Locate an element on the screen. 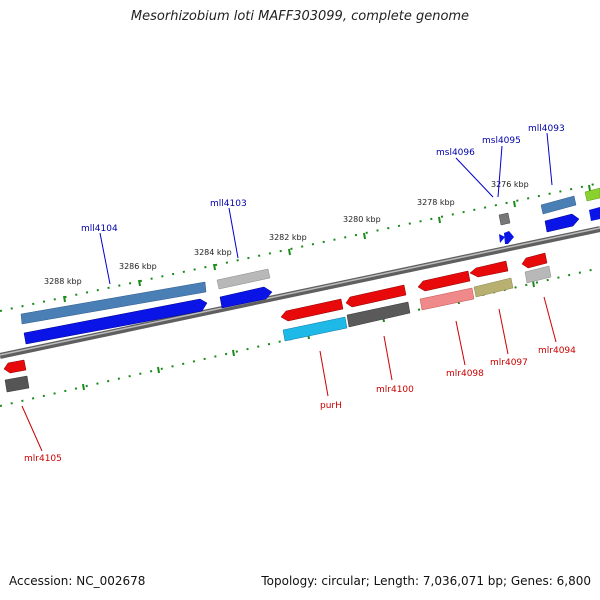 This screenshot has height=600, width=600. scale-label: 3276 kbp is located at coordinates (510, 184).